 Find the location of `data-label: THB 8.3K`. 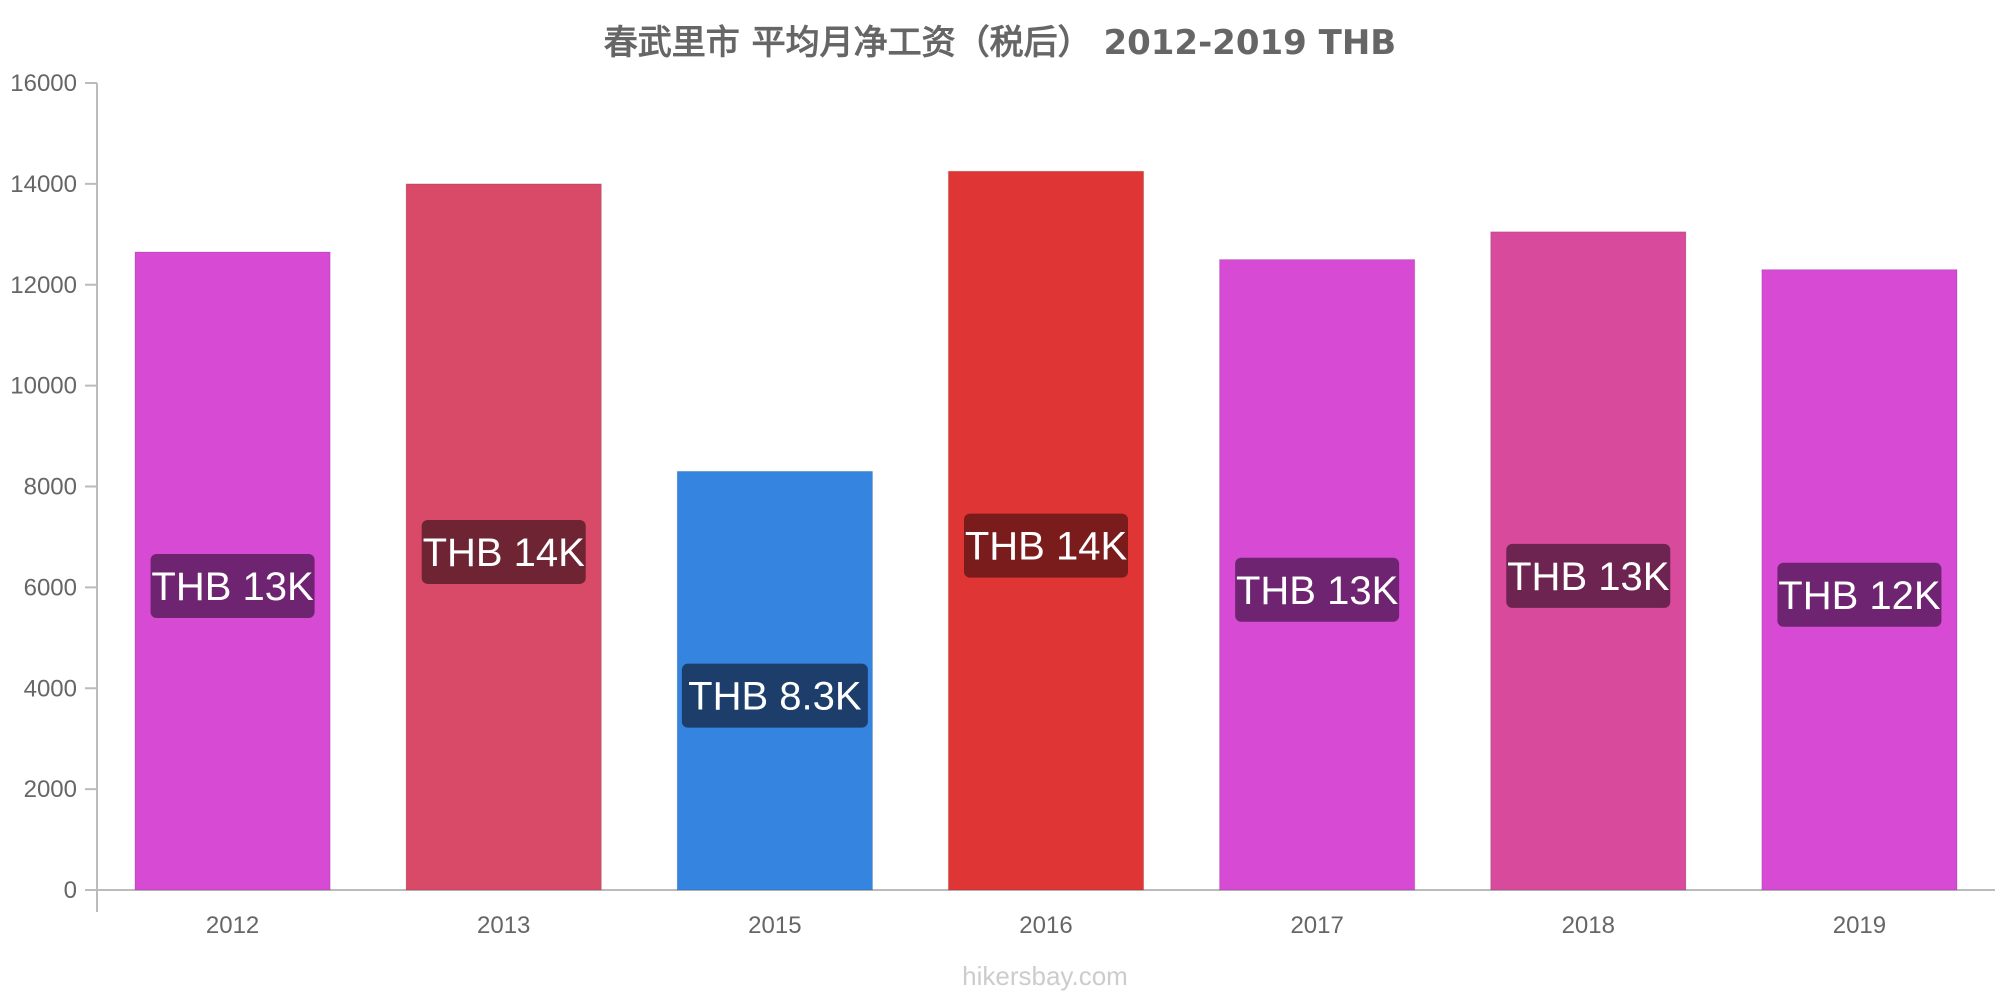

data-label: THB 8.3K is located at coordinates (775, 697).